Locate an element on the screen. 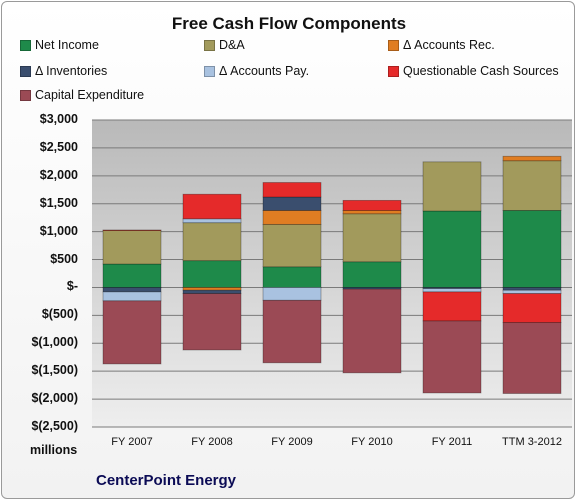  legend-item: Questionable Cash Sources is located at coordinates (473, 71).